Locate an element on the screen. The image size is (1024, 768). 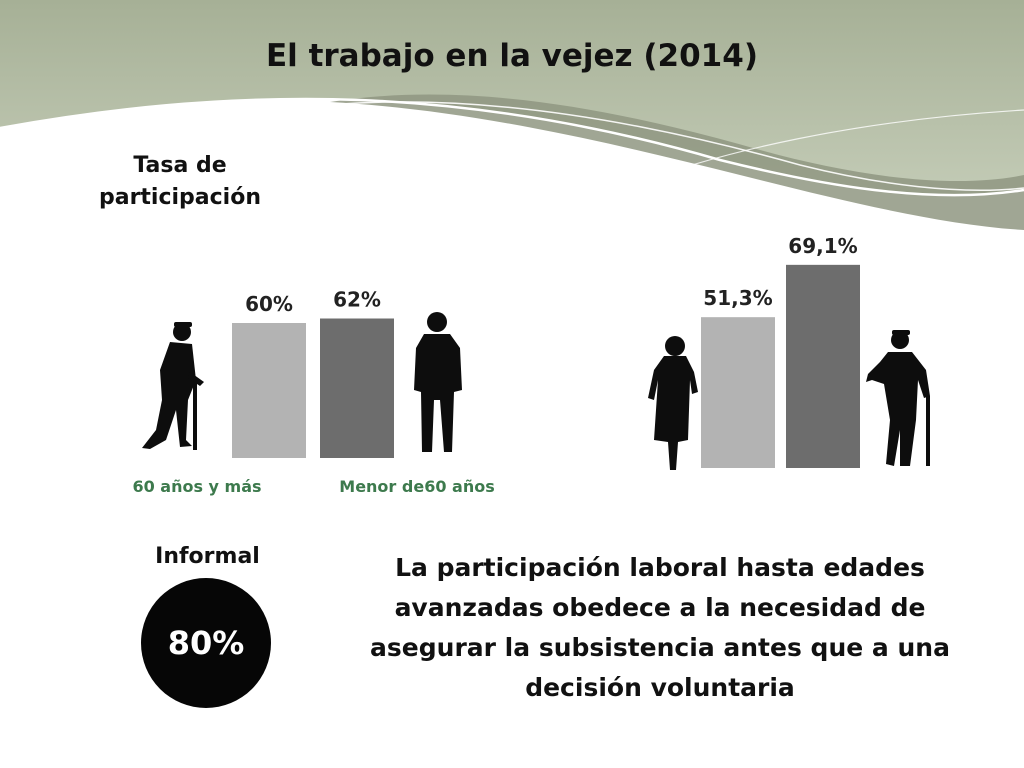
informal-circle: 80% is located at coordinates (206, 643).